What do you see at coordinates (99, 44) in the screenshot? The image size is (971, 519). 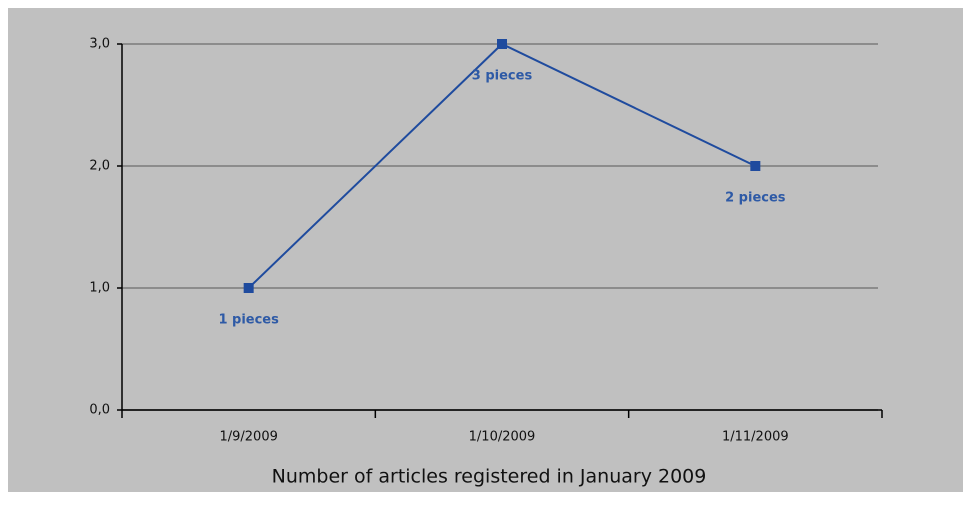 I see `y-tick-label: 3,0` at bounding box center [99, 44].